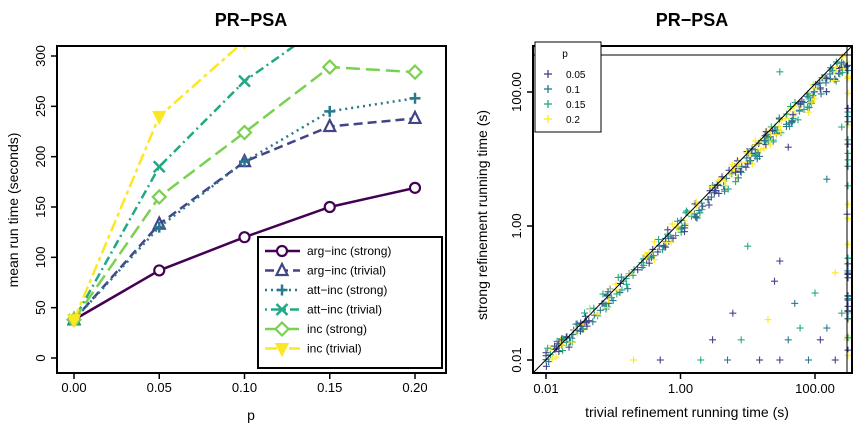 Image resolution: width=856 pixels, height=428 pixels. I want to click on y-tick-label: 100, so click(40, 257).